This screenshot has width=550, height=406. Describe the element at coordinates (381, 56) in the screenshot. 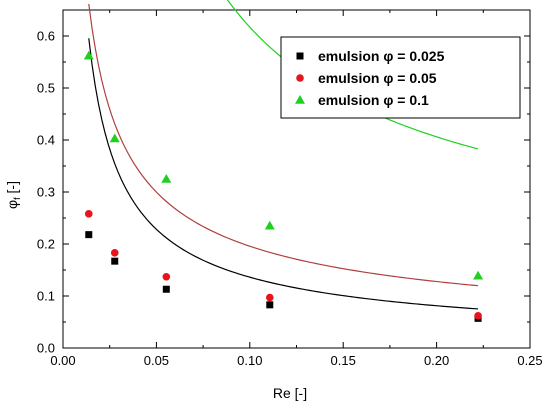

I see `legend-label-1: emulsion φ = 0.025` at that location.